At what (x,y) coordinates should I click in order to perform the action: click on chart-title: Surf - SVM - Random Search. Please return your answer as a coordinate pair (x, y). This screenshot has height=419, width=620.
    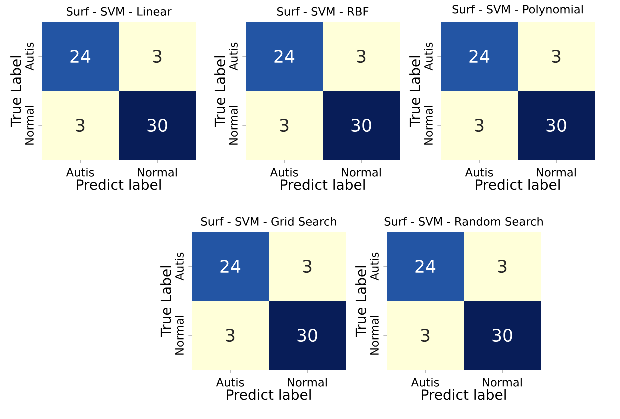
    Looking at the image, I should click on (463, 221).